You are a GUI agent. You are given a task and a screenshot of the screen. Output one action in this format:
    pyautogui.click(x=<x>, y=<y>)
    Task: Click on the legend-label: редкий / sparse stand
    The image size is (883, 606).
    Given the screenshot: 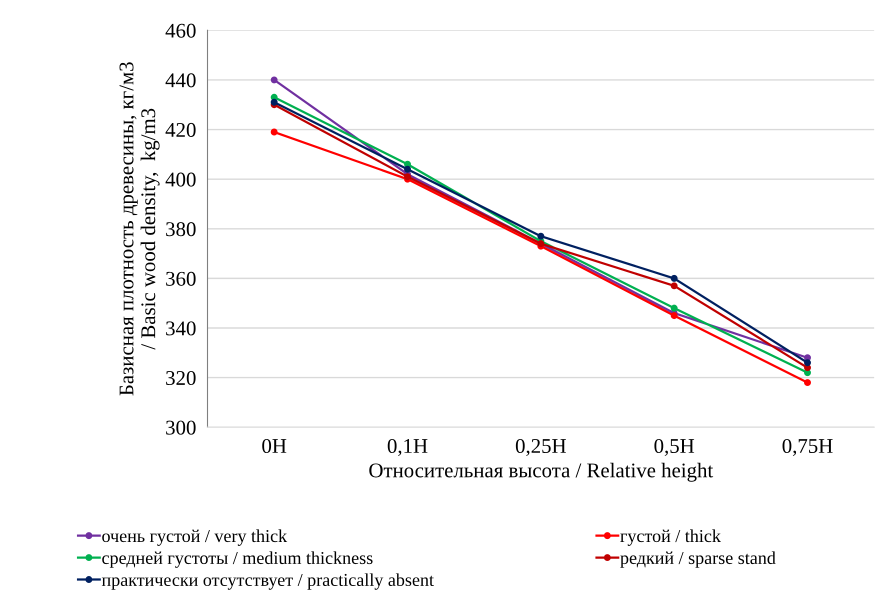 What is the action you would take?
    pyautogui.click(x=698, y=559)
    